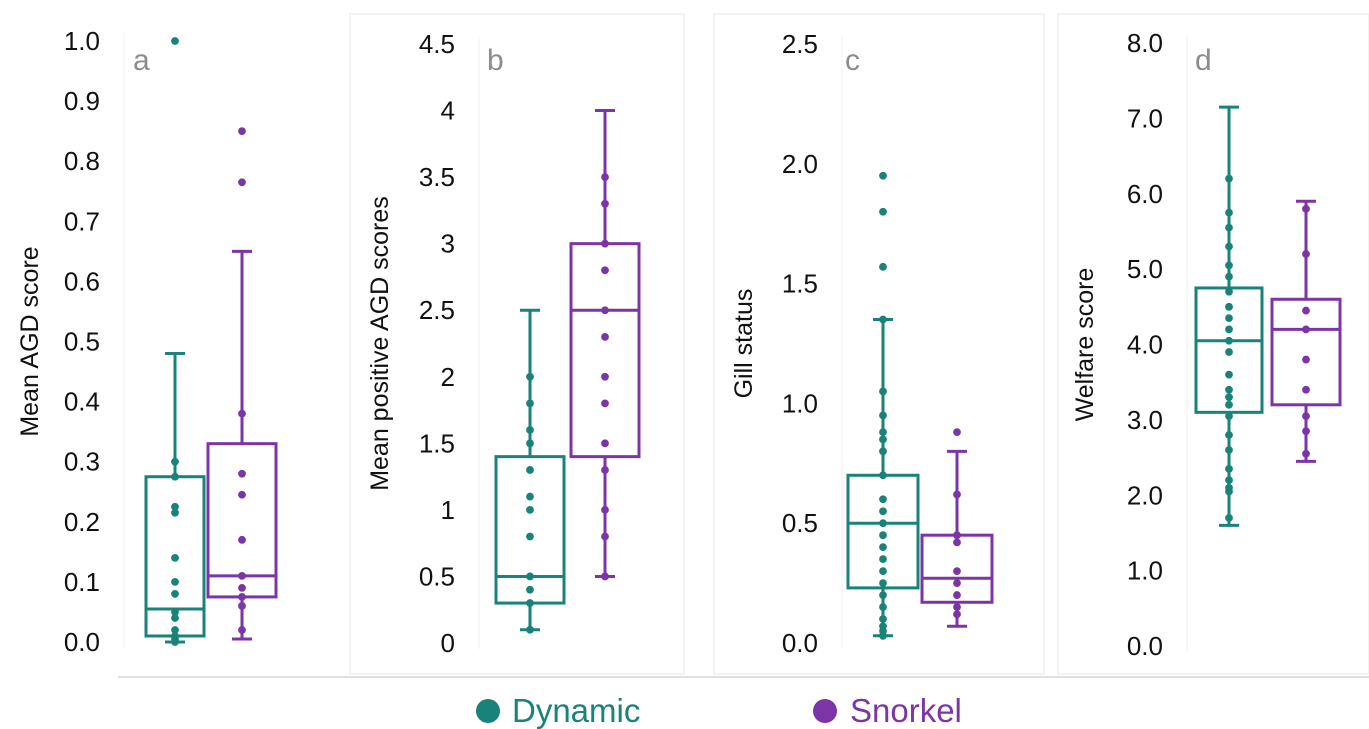 This screenshot has width=1369, height=729. I want to click on y-tick-label: 7.0, so click(1145, 118).